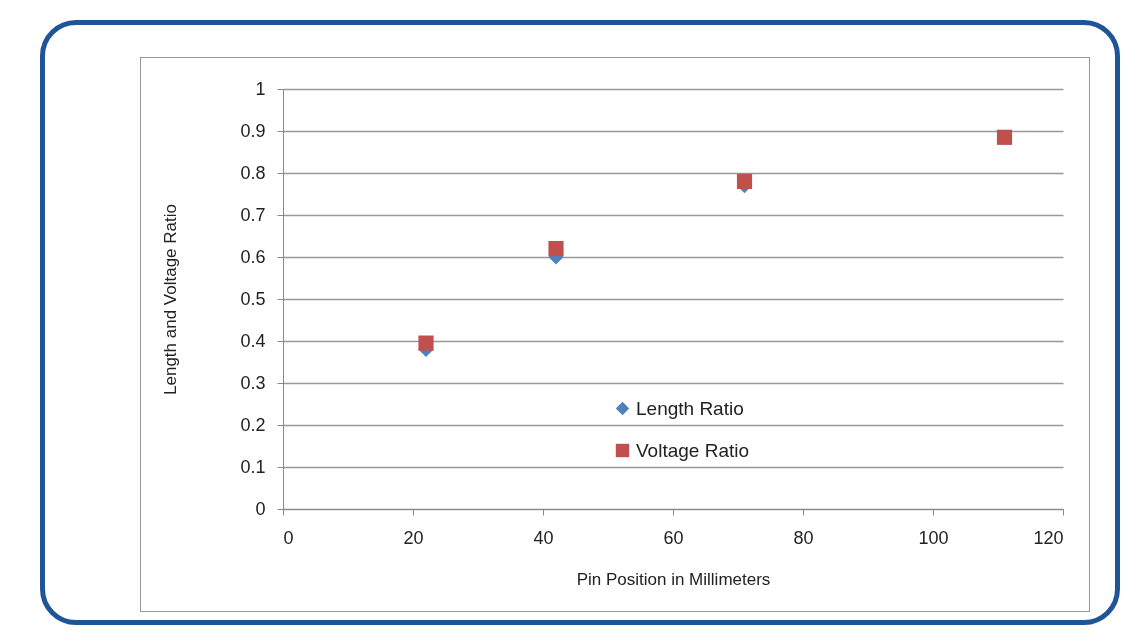 The image size is (1145, 631). I want to click on y-tick-label: 0.7, so click(253, 214).